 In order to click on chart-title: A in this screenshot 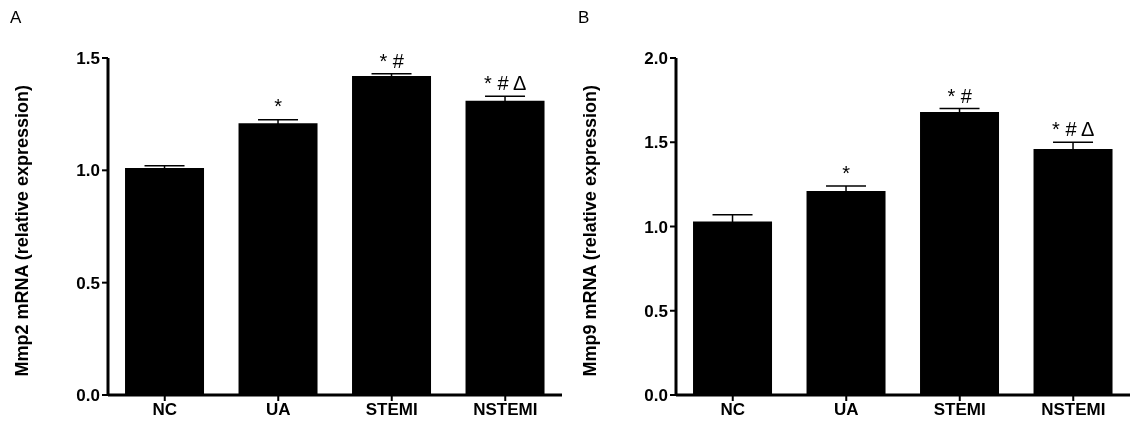, I will do `click(16, 18)`.